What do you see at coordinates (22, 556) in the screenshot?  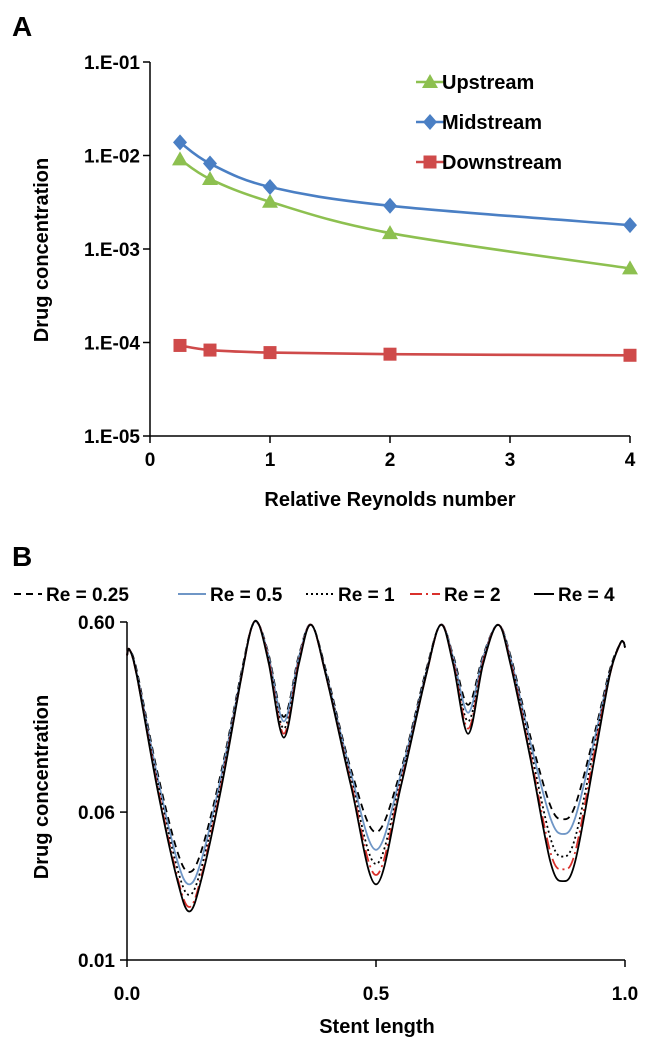 I see `panel-label-b: B` at bounding box center [22, 556].